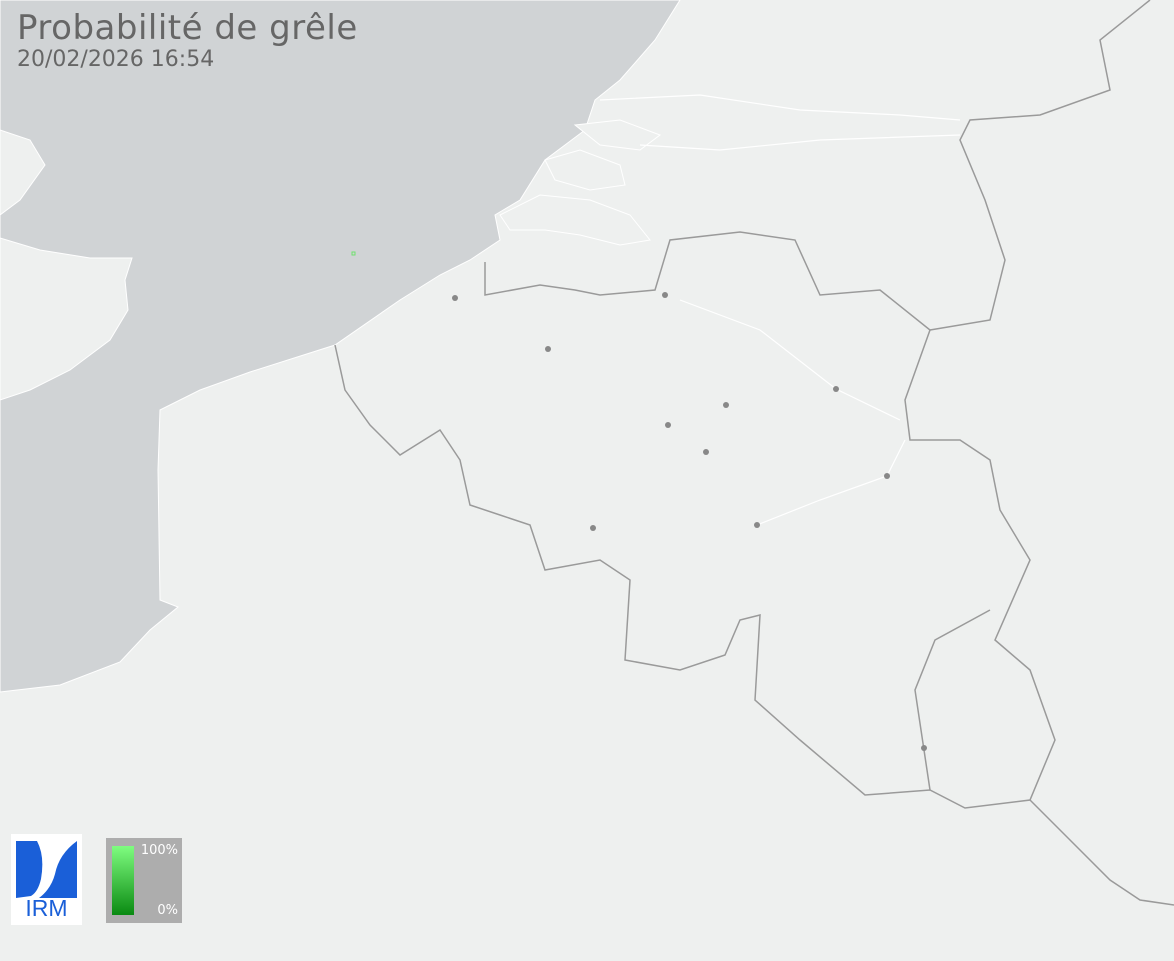 This screenshot has height=961, width=1174. Describe the element at coordinates (1101, 852) in the screenshot. I see `germany-france-border` at that location.